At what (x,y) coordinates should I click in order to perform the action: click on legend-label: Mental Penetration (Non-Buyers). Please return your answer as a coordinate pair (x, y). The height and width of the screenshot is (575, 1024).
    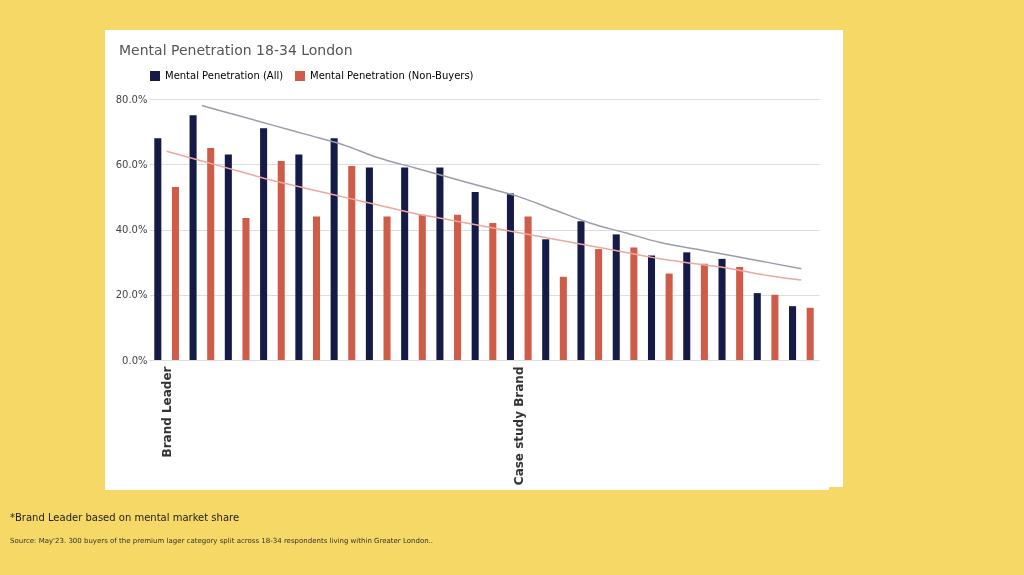
    Looking at the image, I should click on (392, 75).